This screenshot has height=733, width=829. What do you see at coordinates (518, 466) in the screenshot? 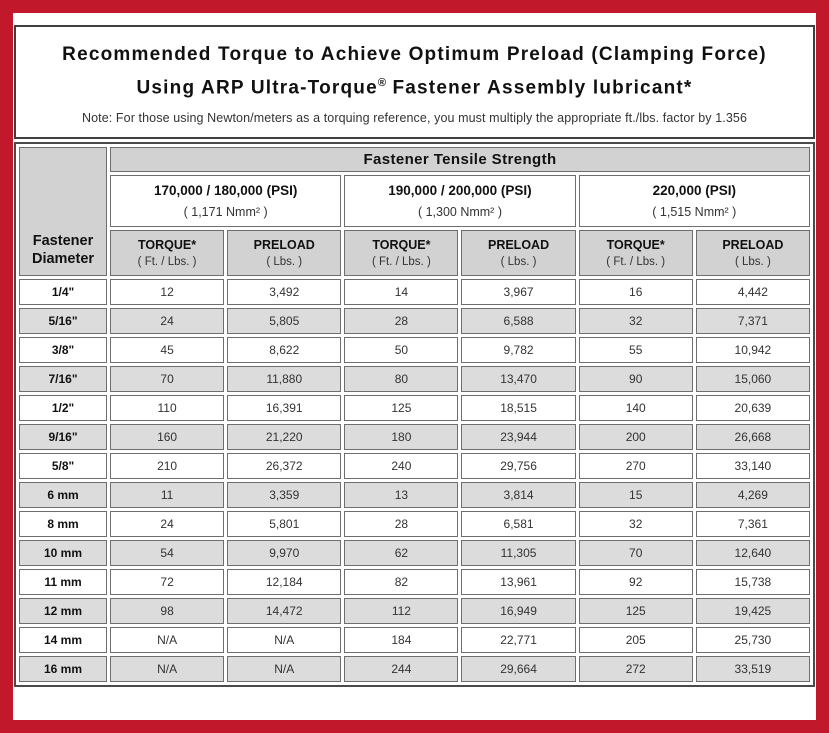
I see `preload-value: 29,756` at bounding box center [518, 466].